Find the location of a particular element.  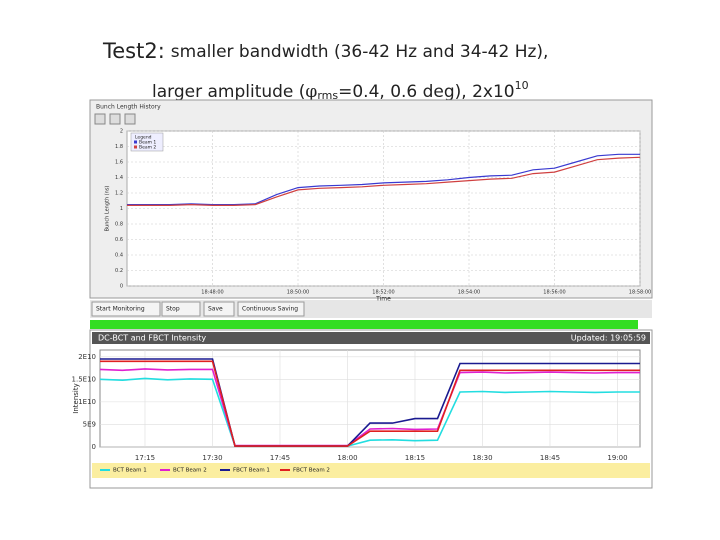

x-tick-label: 18:56:00 is located at coordinates (554, 293).